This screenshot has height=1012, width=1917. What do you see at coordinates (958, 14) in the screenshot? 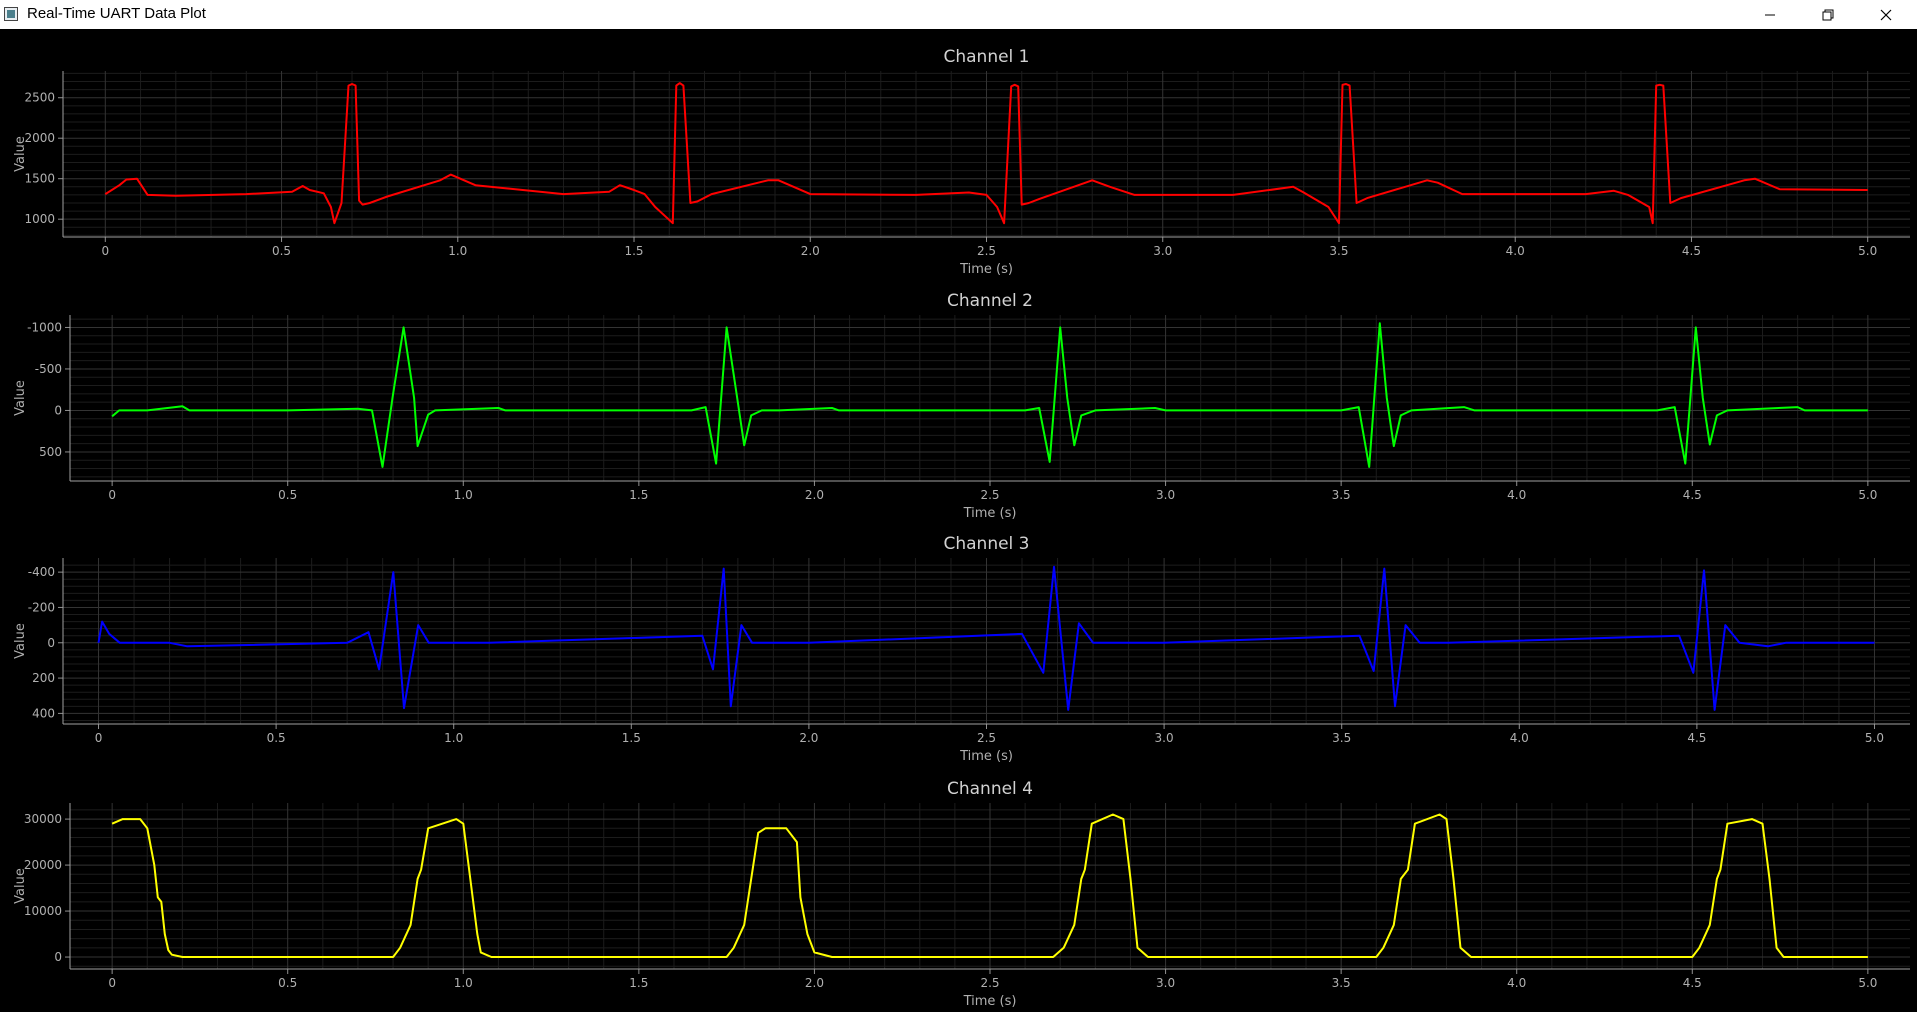
I see `window-titlebar: Real-Time UART Data Plot` at bounding box center [958, 14].